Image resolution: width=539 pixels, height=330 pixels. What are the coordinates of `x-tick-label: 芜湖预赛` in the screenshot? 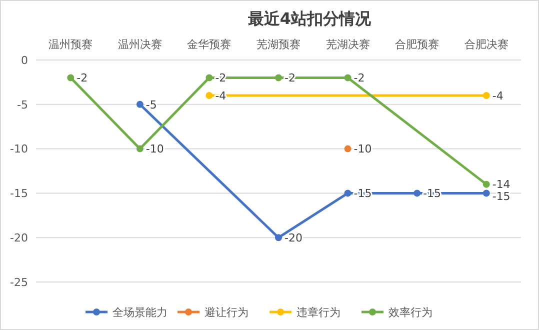 It's located at (278, 44).